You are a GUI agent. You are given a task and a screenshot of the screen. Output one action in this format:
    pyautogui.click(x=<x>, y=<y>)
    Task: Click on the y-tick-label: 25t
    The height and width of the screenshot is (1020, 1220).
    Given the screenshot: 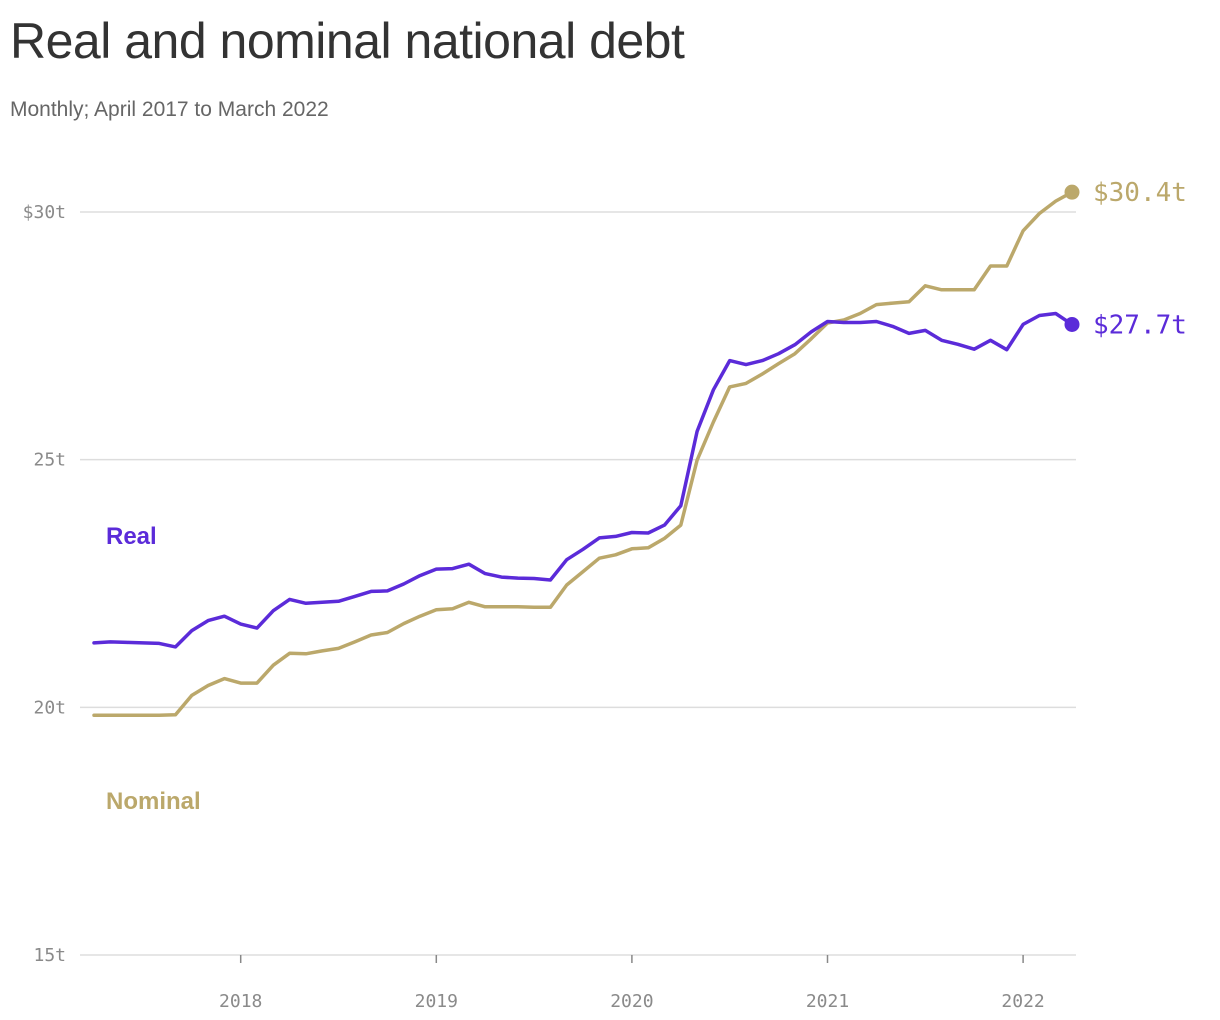 What is the action you would take?
    pyautogui.click(x=49, y=460)
    